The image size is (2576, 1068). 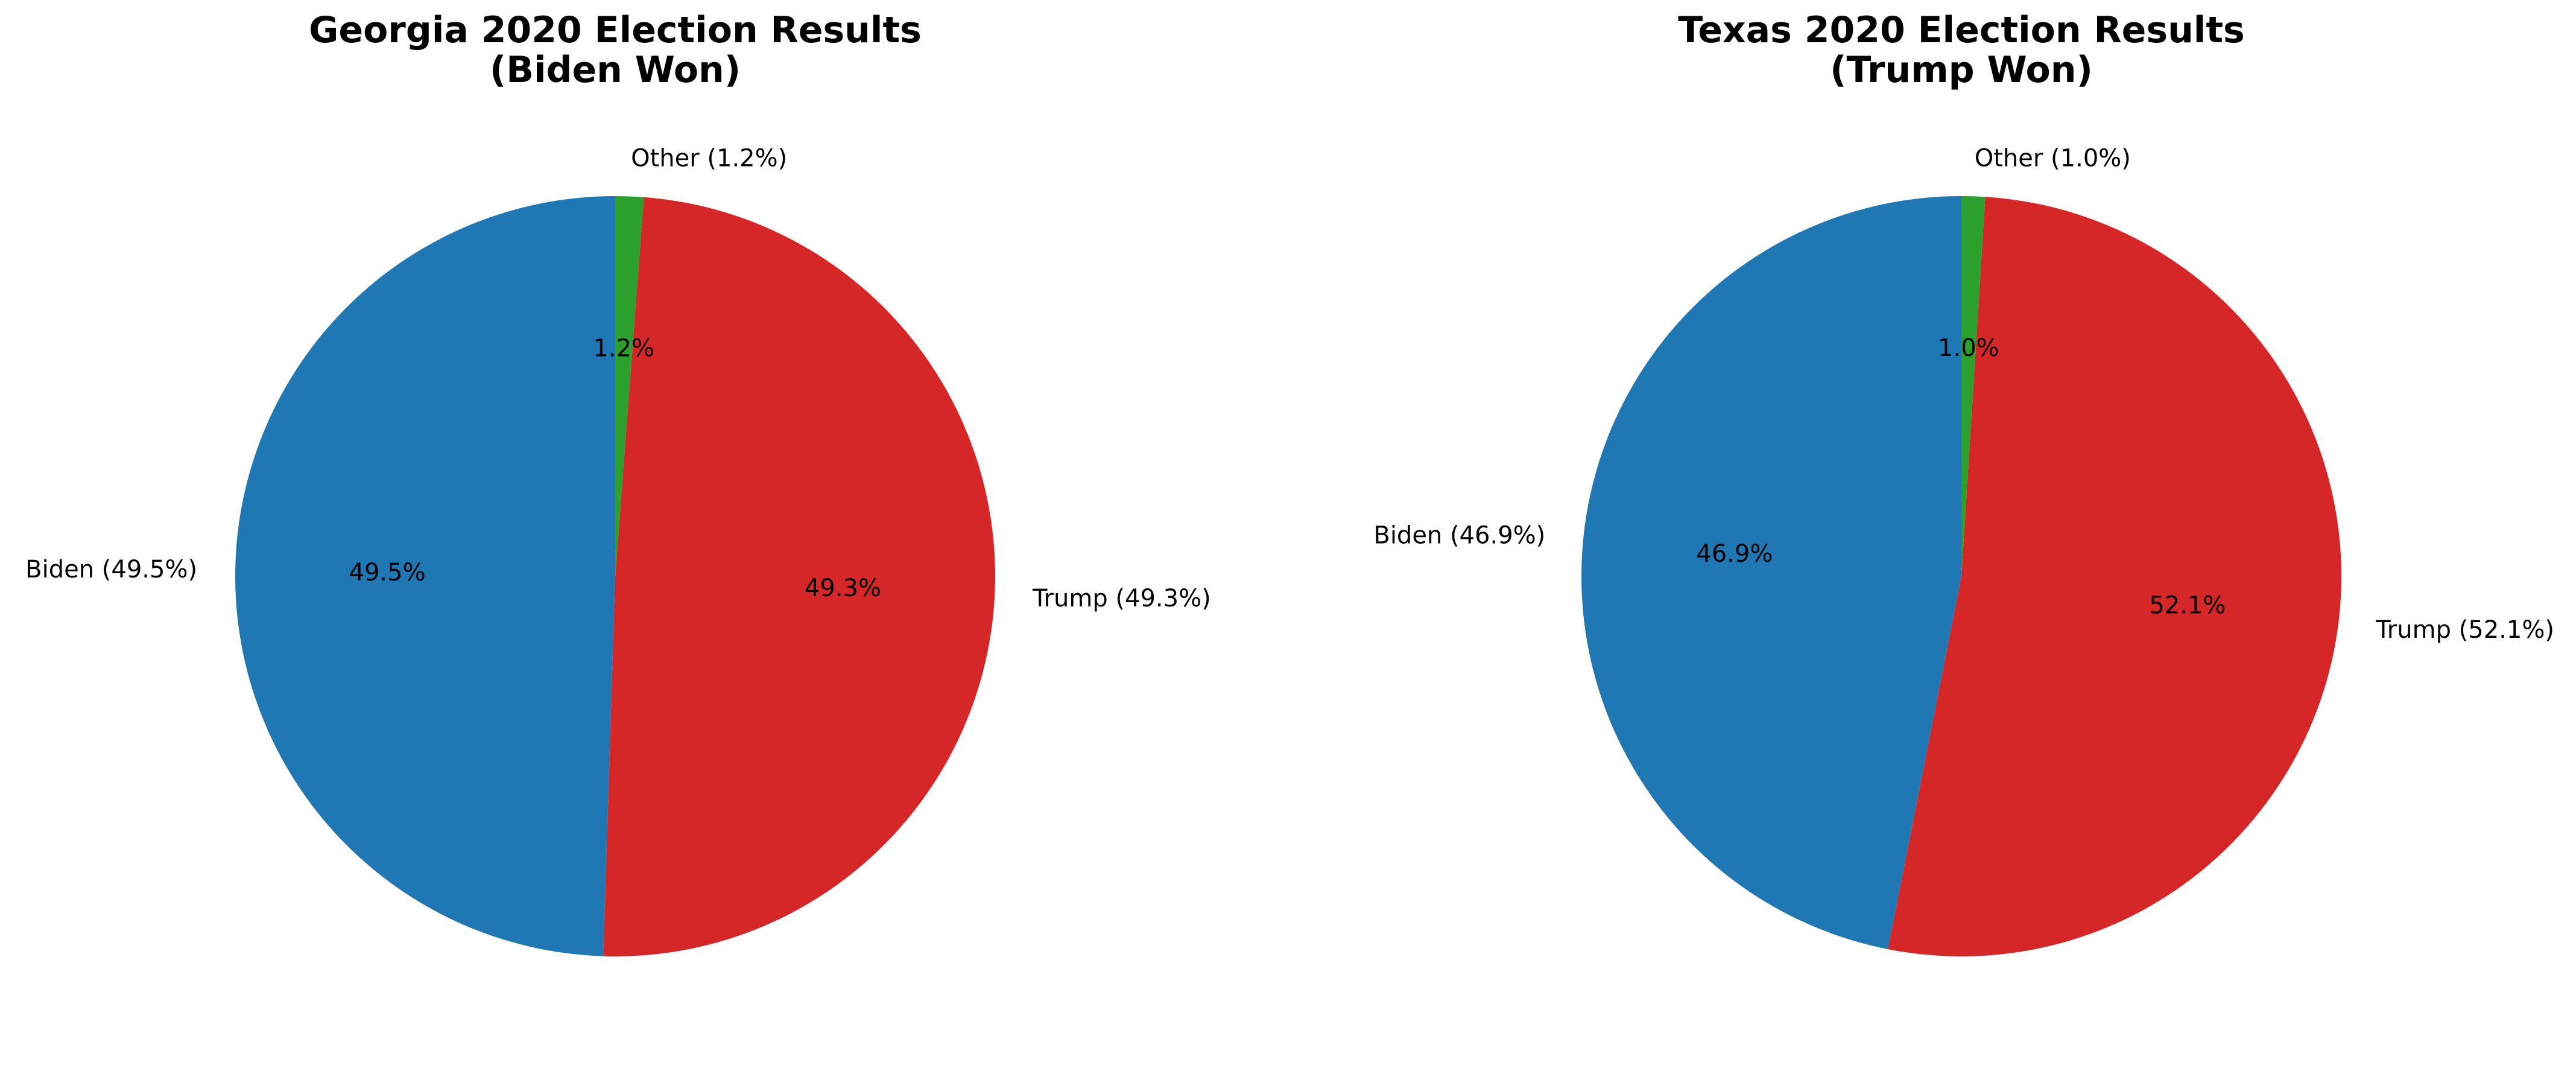 What do you see at coordinates (1961, 30) in the screenshot?
I see `texas-title-line-1: Texas 2020 Election Results` at bounding box center [1961, 30].